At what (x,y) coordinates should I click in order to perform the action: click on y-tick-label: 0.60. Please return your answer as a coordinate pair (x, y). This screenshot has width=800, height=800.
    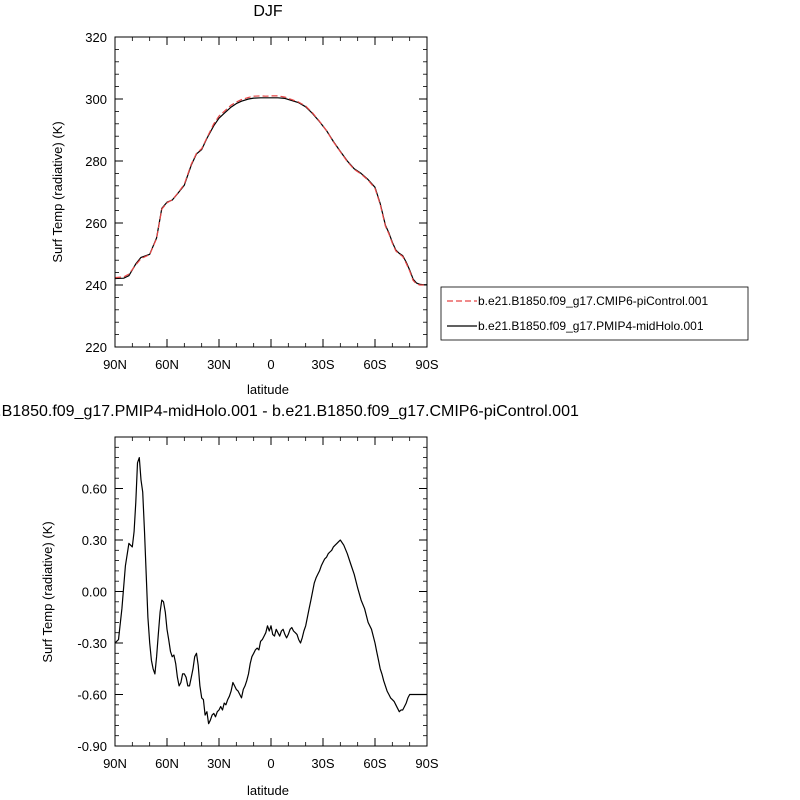
    Looking at the image, I should click on (94, 489).